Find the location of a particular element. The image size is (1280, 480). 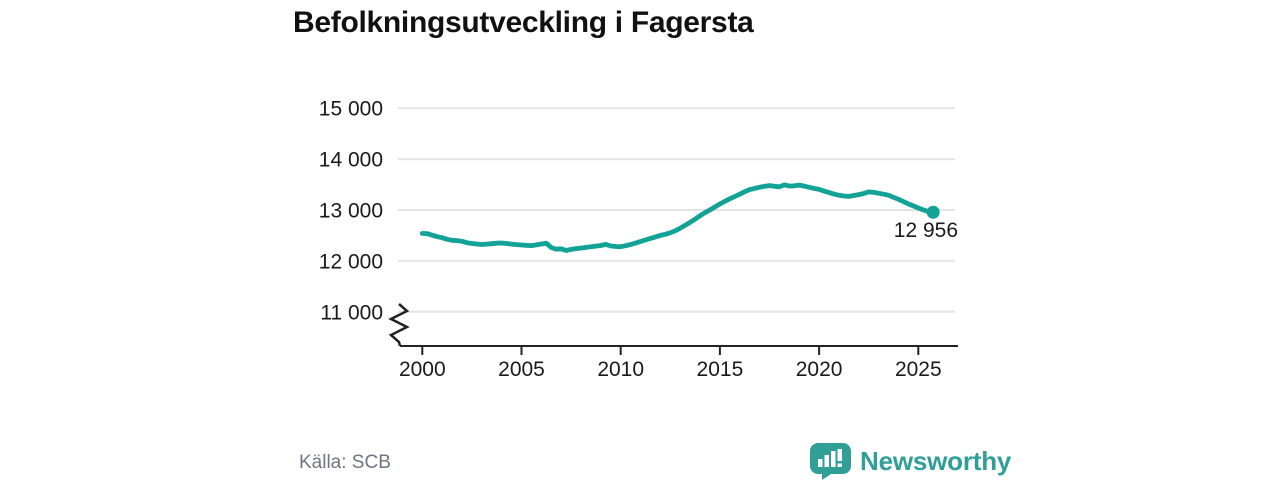

last-value-dot is located at coordinates (933, 212).